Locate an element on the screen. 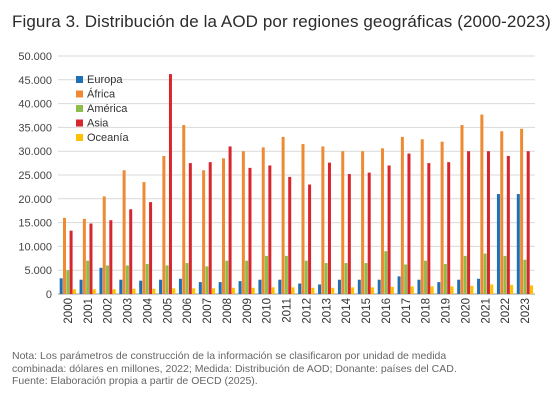 Image resolution: width=558 pixels, height=405 pixels. legend: Europa África América Asia Oceanía is located at coordinates (102, 109).